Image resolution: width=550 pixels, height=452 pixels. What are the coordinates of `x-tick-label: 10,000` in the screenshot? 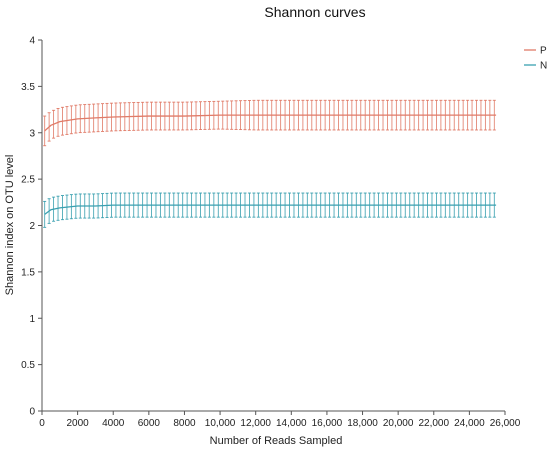 It's located at (220, 423).